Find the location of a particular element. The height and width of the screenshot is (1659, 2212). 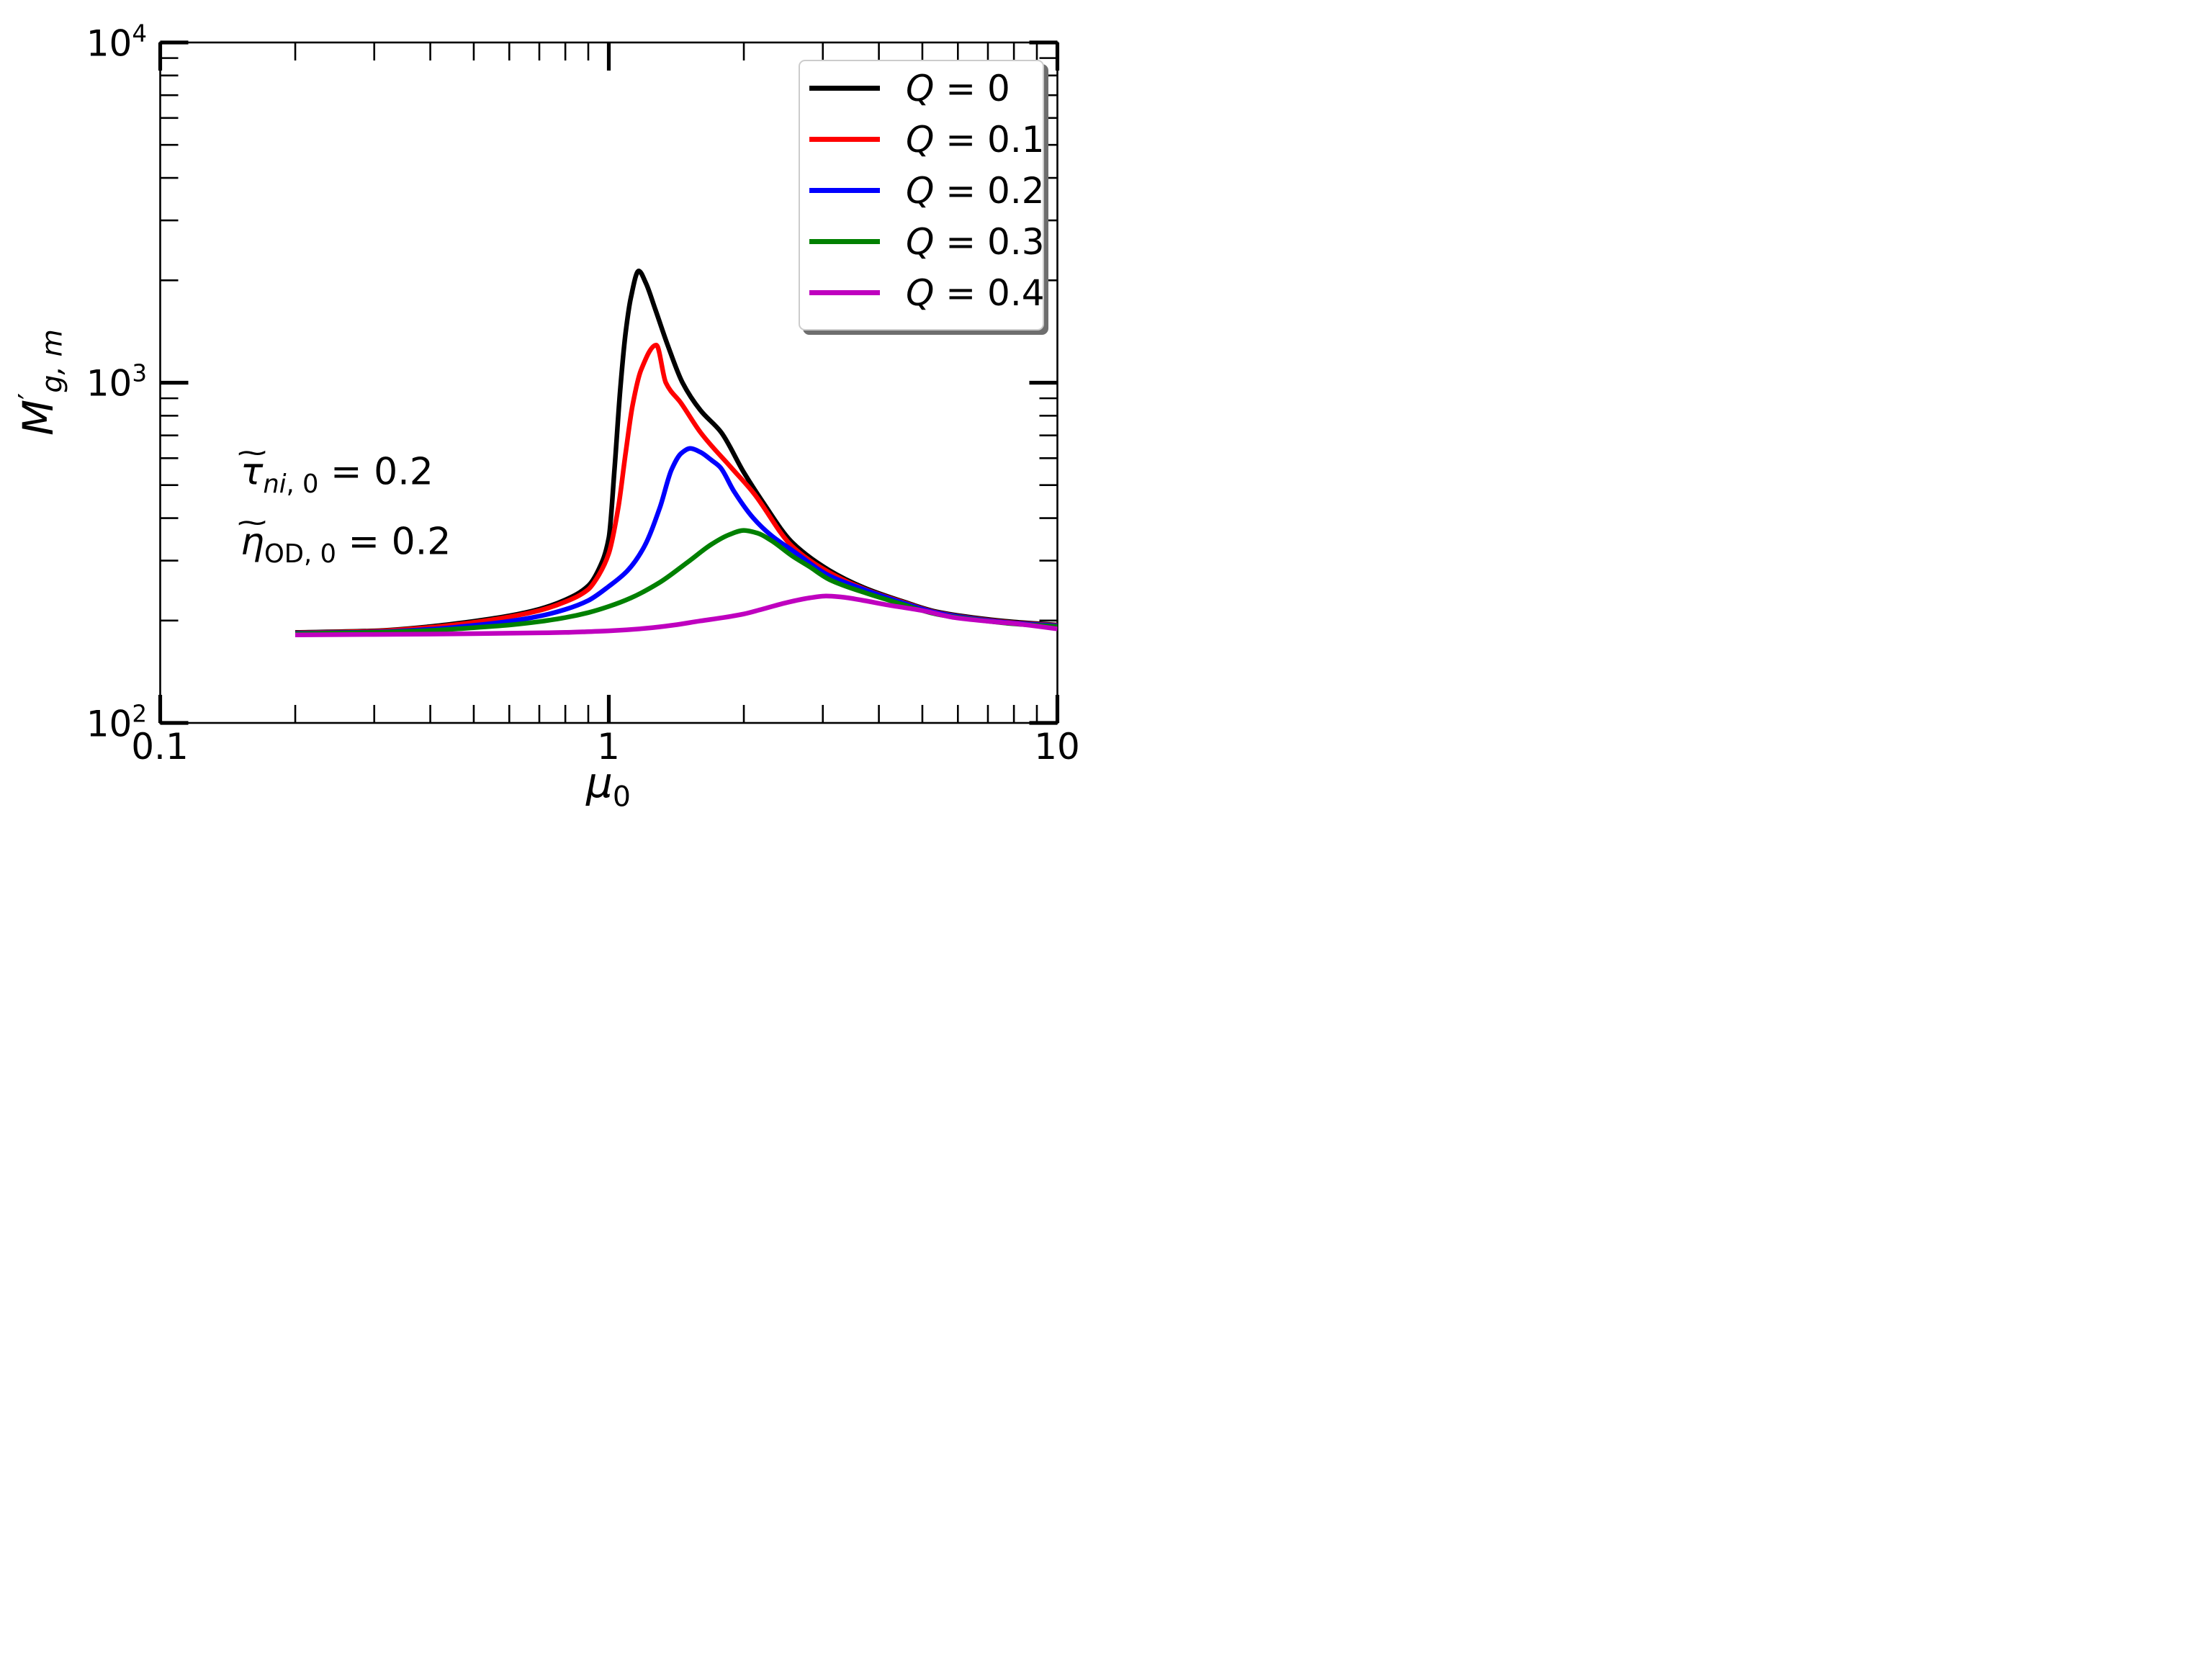

legend-entry: Q = 0.1 is located at coordinates (922, 139).